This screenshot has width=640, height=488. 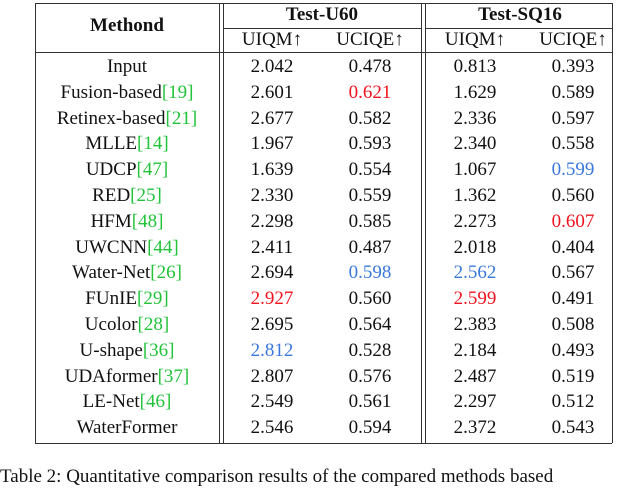 What do you see at coordinates (272, 144) in the screenshot?
I see `value-cell: 1.967` at bounding box center [272, 144].